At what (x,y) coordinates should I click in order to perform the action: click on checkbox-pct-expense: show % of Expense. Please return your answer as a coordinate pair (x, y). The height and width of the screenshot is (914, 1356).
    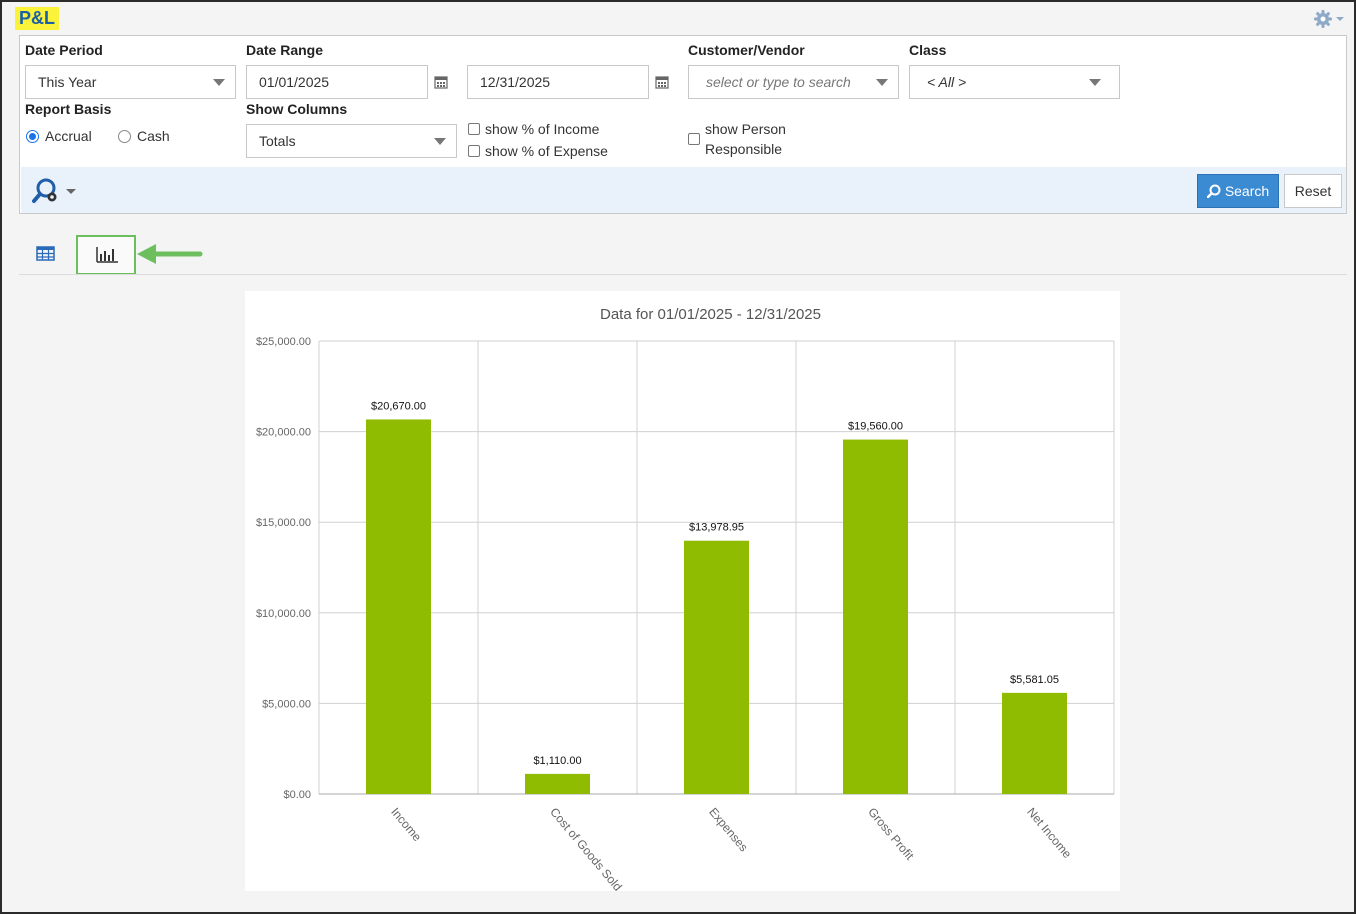
    Looking at the image, I should click on (538, 151).